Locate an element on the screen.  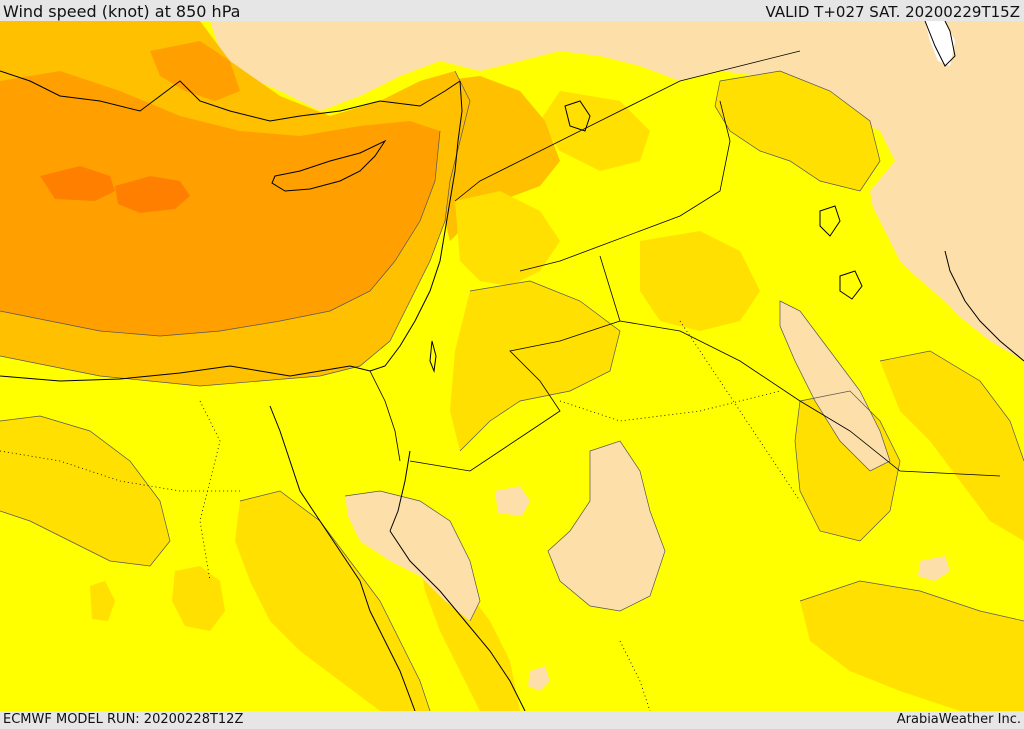
wheat-patch-sinai is located at coordinates (412, 556).